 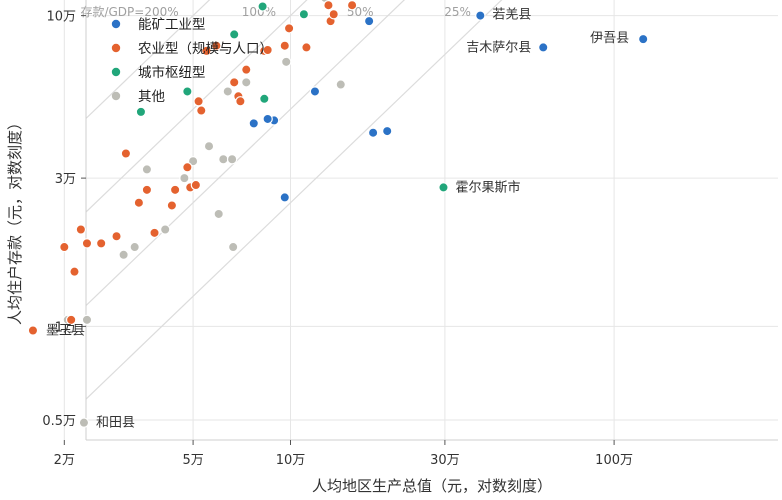 What do you see at coordinates (172, 25) in the screenshot?
I see `legend-label: 能矿工业型` at bounding box center [172, 25].